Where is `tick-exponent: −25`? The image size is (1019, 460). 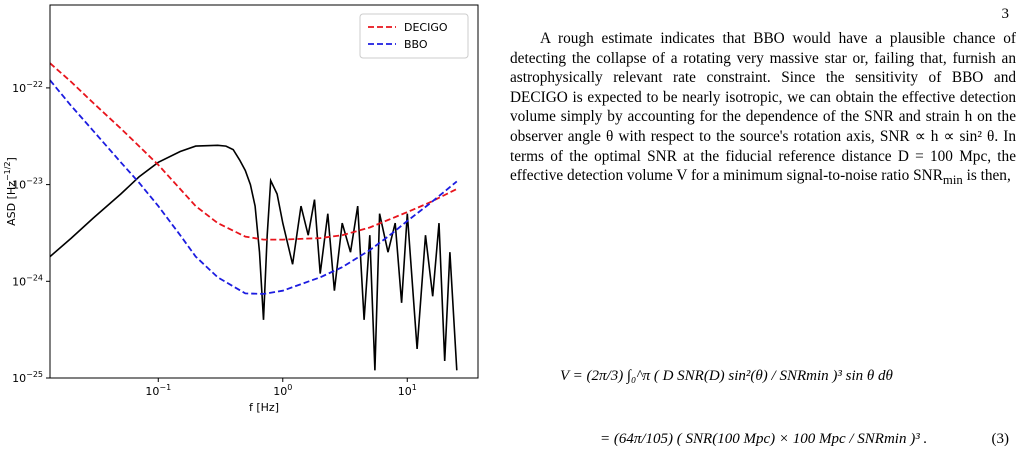
tick-exponent: −25 is located at coordinates (34, 374).